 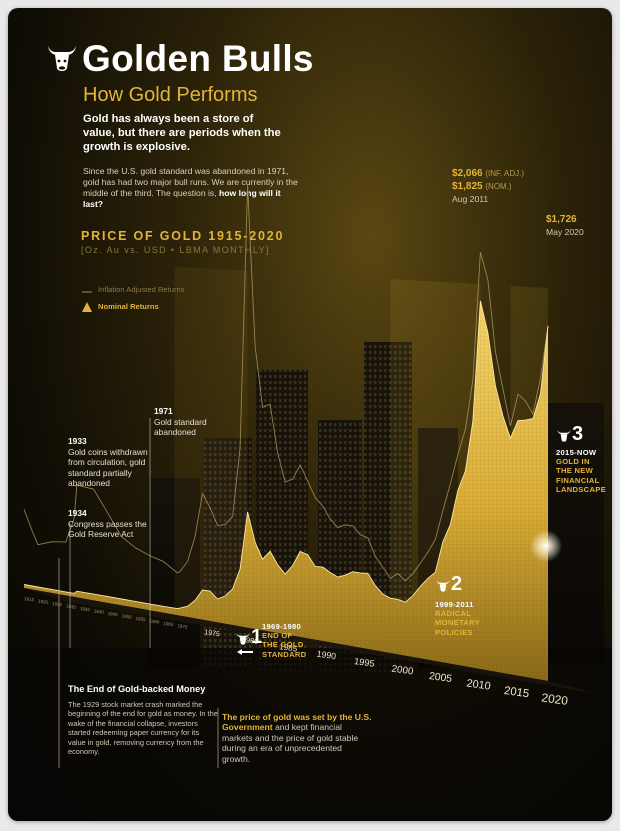 I want to click on tick-label-minor: 1970, so click(x=182, y=626).